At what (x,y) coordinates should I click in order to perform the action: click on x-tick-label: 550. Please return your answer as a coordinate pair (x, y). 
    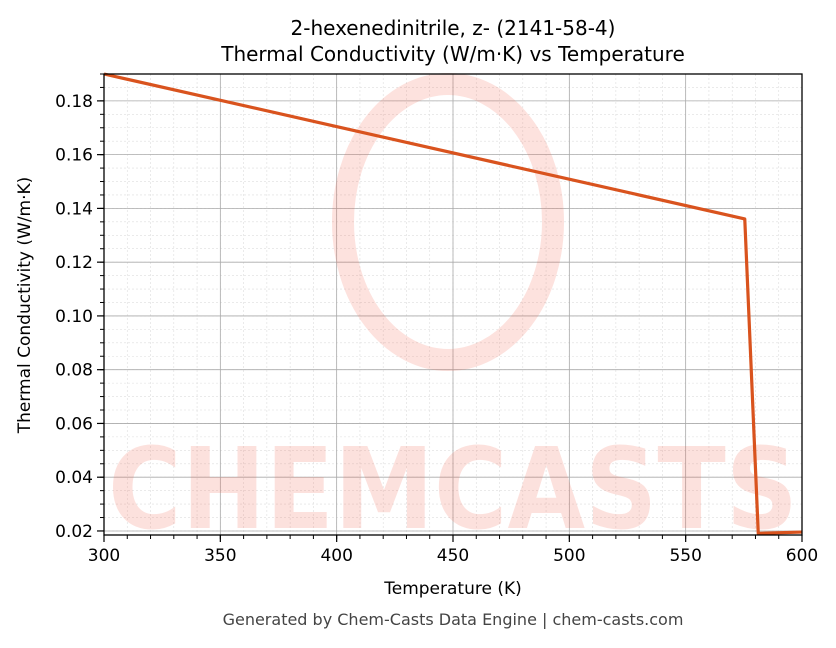
    Looking at the image, I should click on (685, 556).